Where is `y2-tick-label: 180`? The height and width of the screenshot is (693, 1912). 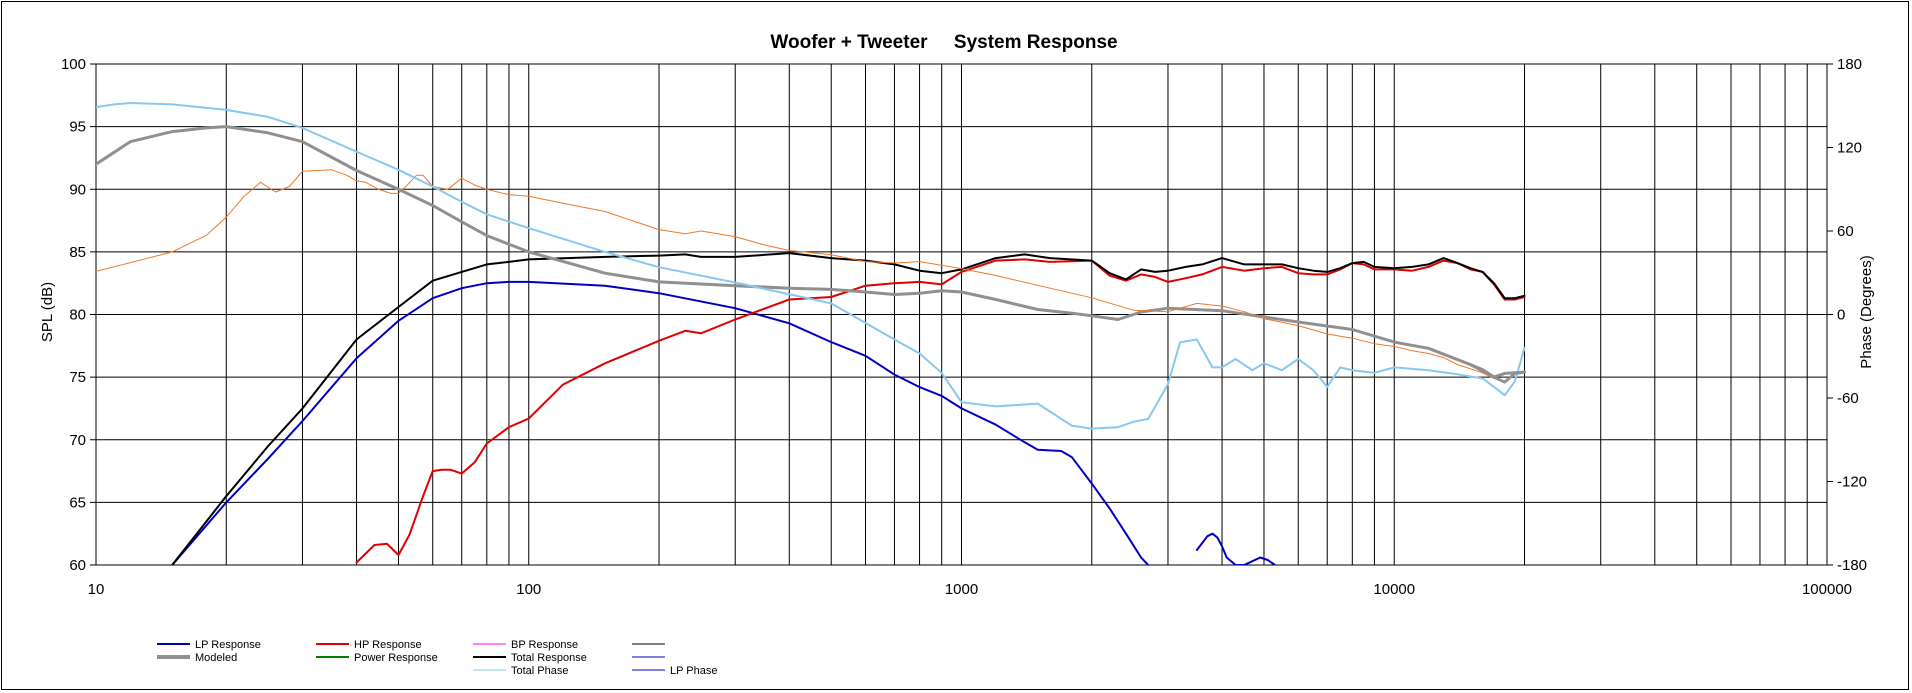 y2-tick-label: 180 is located at coordinates (1849, 64).